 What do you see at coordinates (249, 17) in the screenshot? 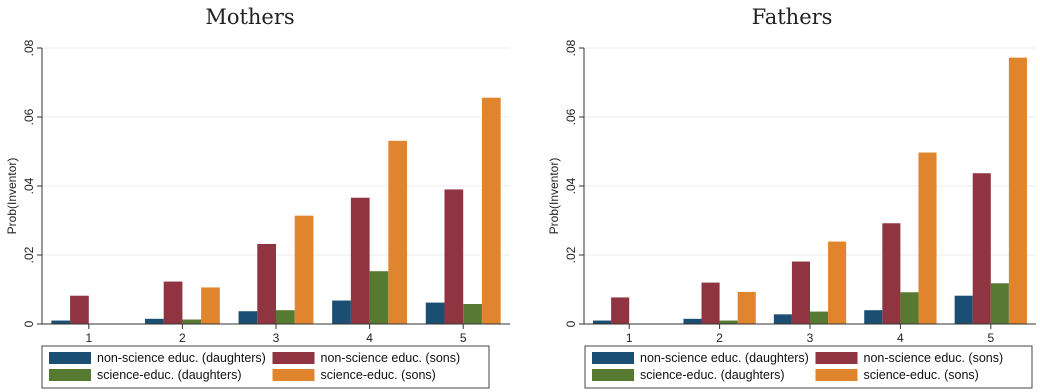
I see `chart-title: Mothers` at bounding box center [249, 17].